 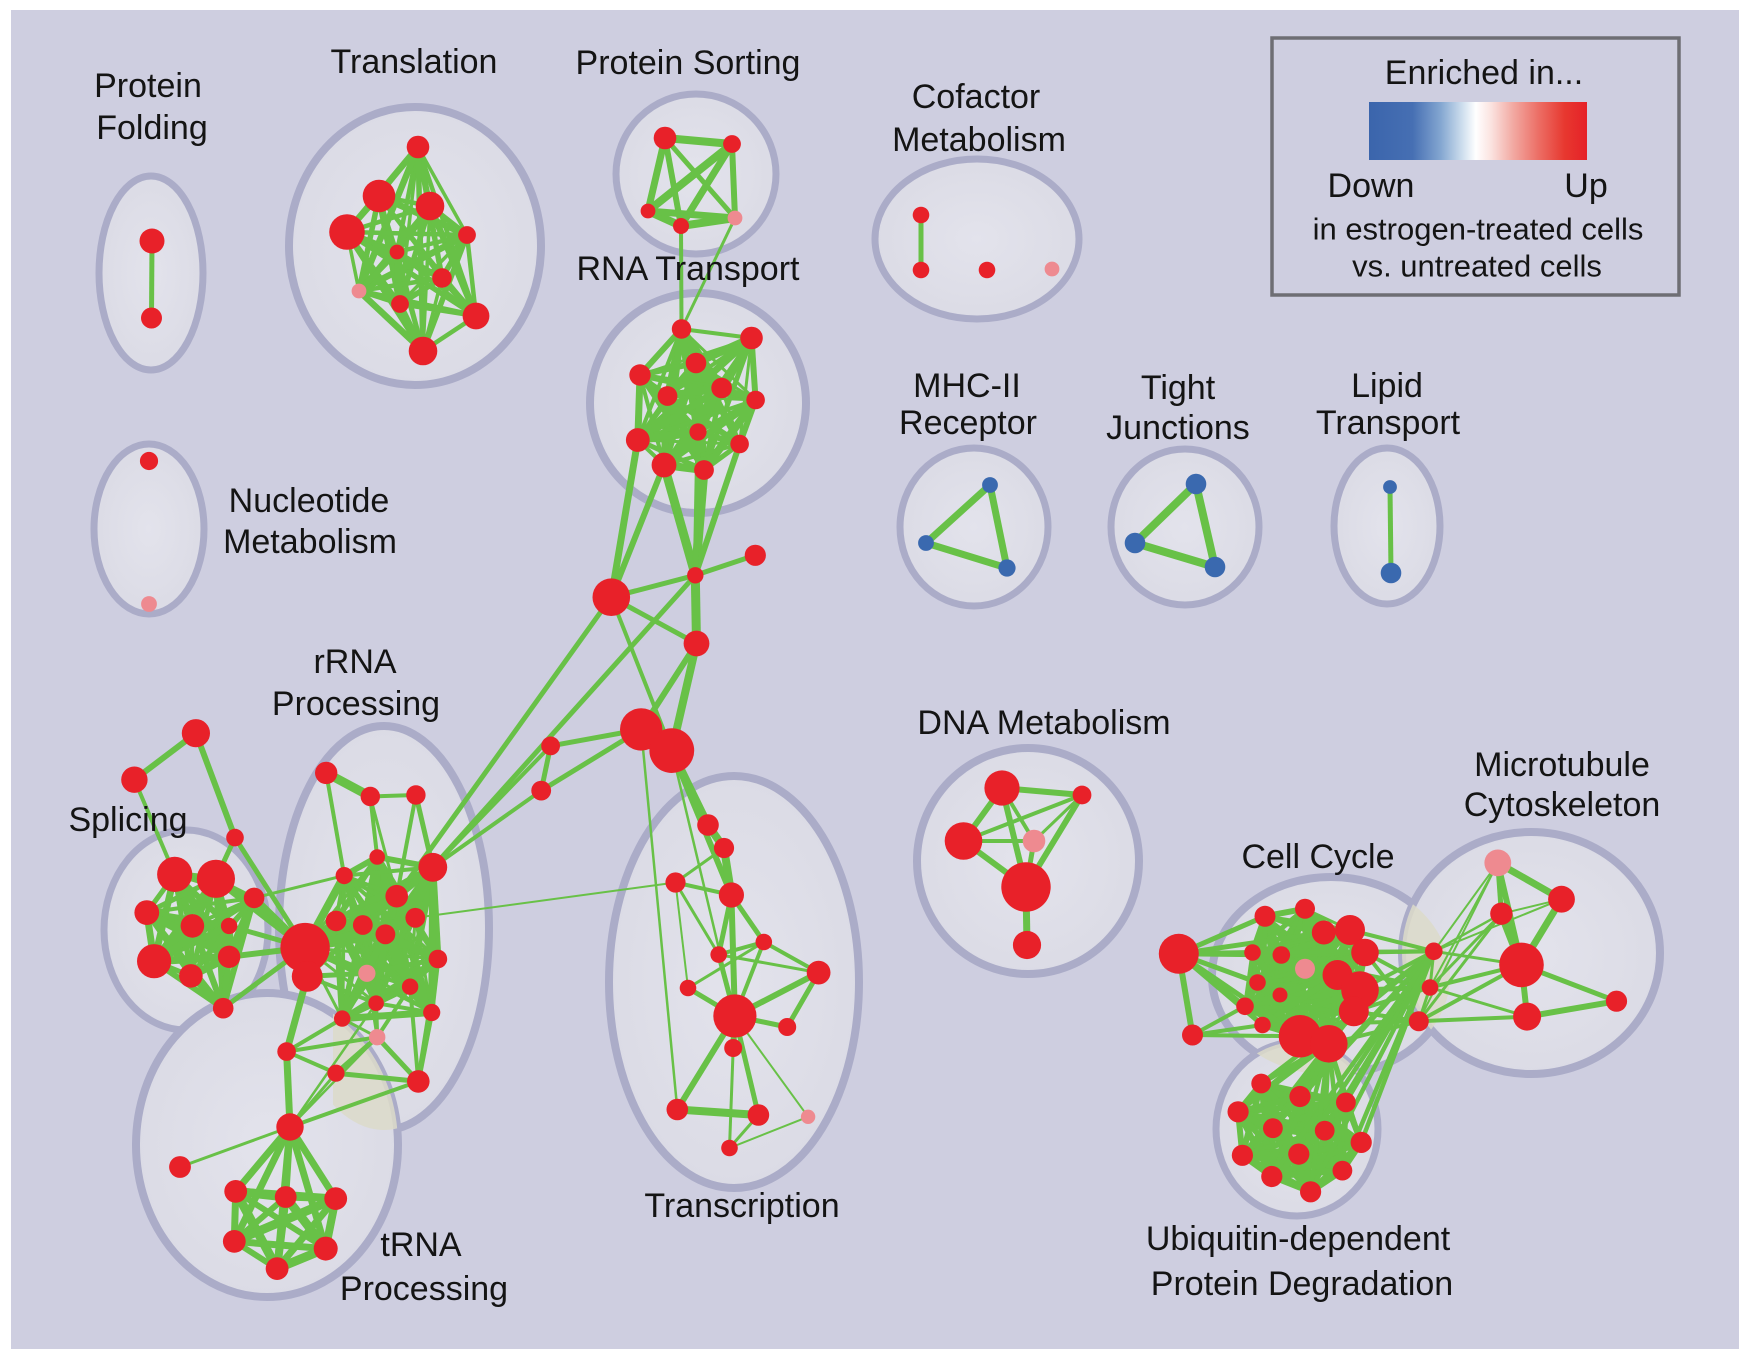 I want to click on svg-text: Junctions, so click(x=1178, y=428).